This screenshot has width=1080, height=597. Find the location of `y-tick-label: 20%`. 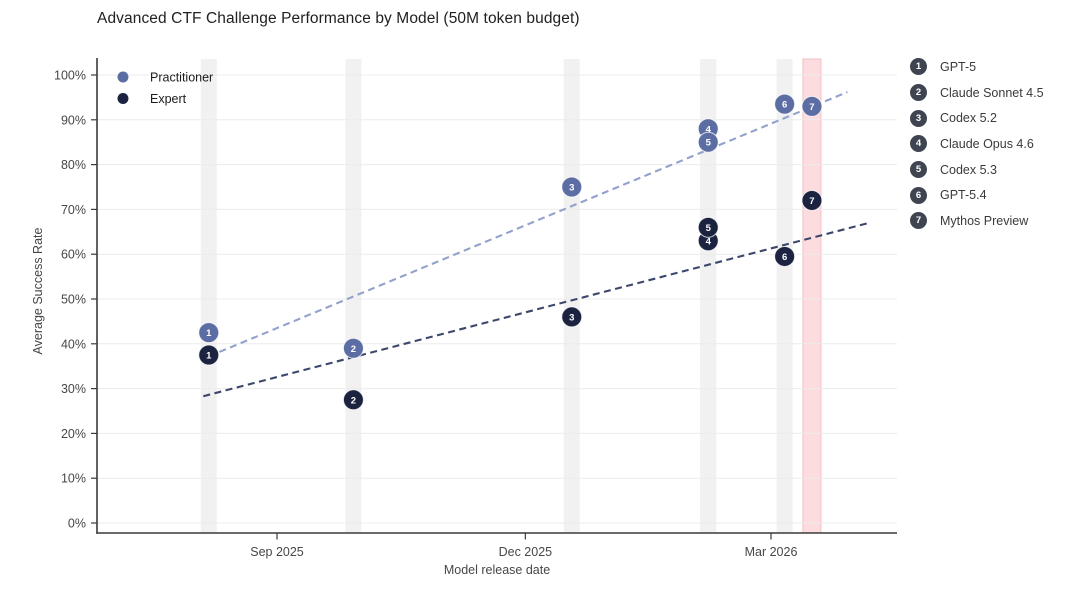

y-tick-label: 20% is located at coordinates (73, 434).